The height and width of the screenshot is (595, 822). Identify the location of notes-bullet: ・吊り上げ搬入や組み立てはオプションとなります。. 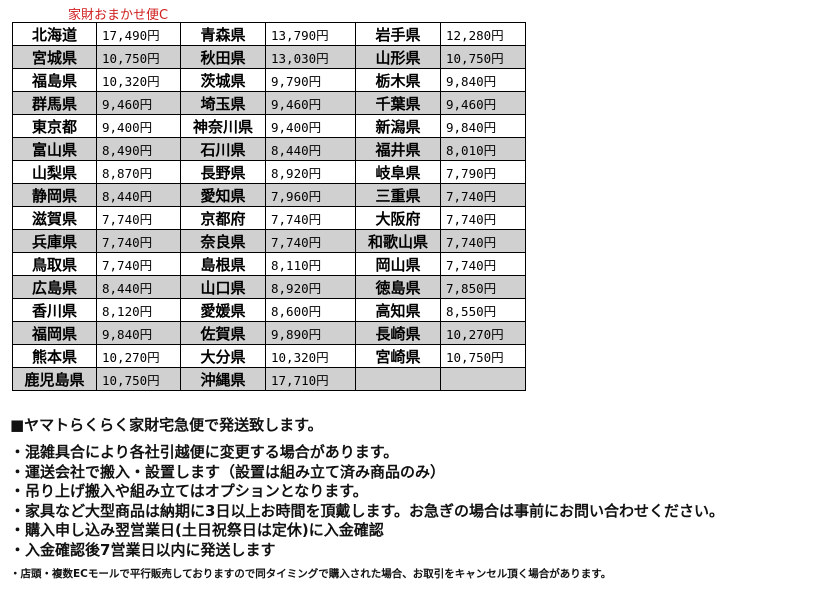
(189, 491).